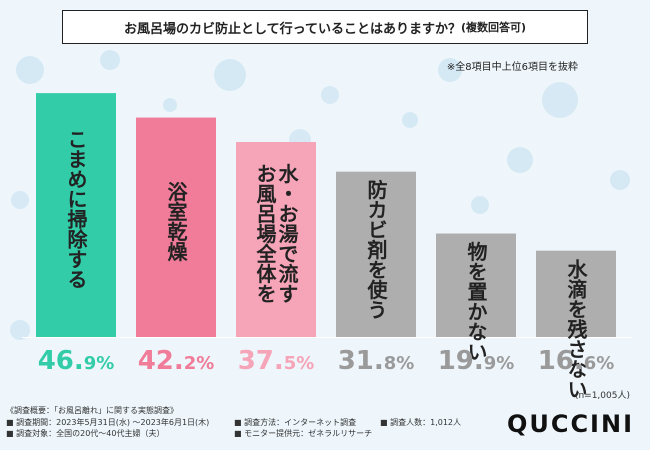 The width and height of the screenshot is (650, 450). Describe the element at coordinates (92, 410) in the screenshot. I see `survey-overview: 《調査概要：「お風呂離れ」に関する実態調査》` at that location.